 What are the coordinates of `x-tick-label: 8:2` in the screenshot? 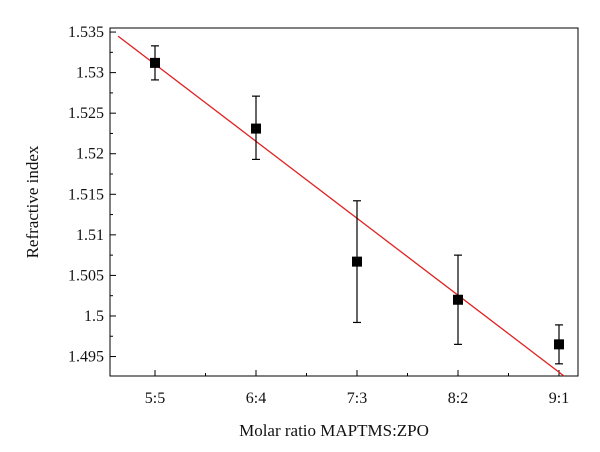 It's located at (458, 398).